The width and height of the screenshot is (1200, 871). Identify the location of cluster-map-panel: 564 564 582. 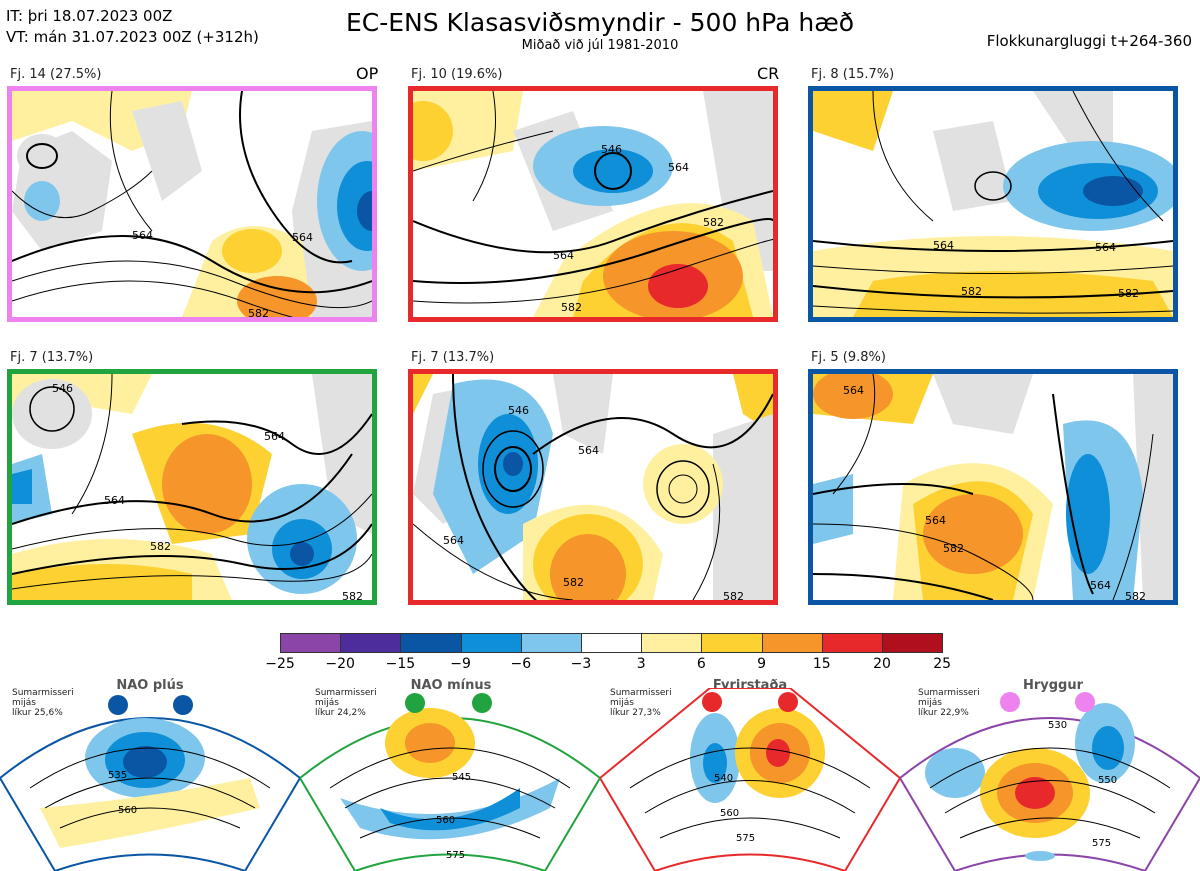
(192, 204).